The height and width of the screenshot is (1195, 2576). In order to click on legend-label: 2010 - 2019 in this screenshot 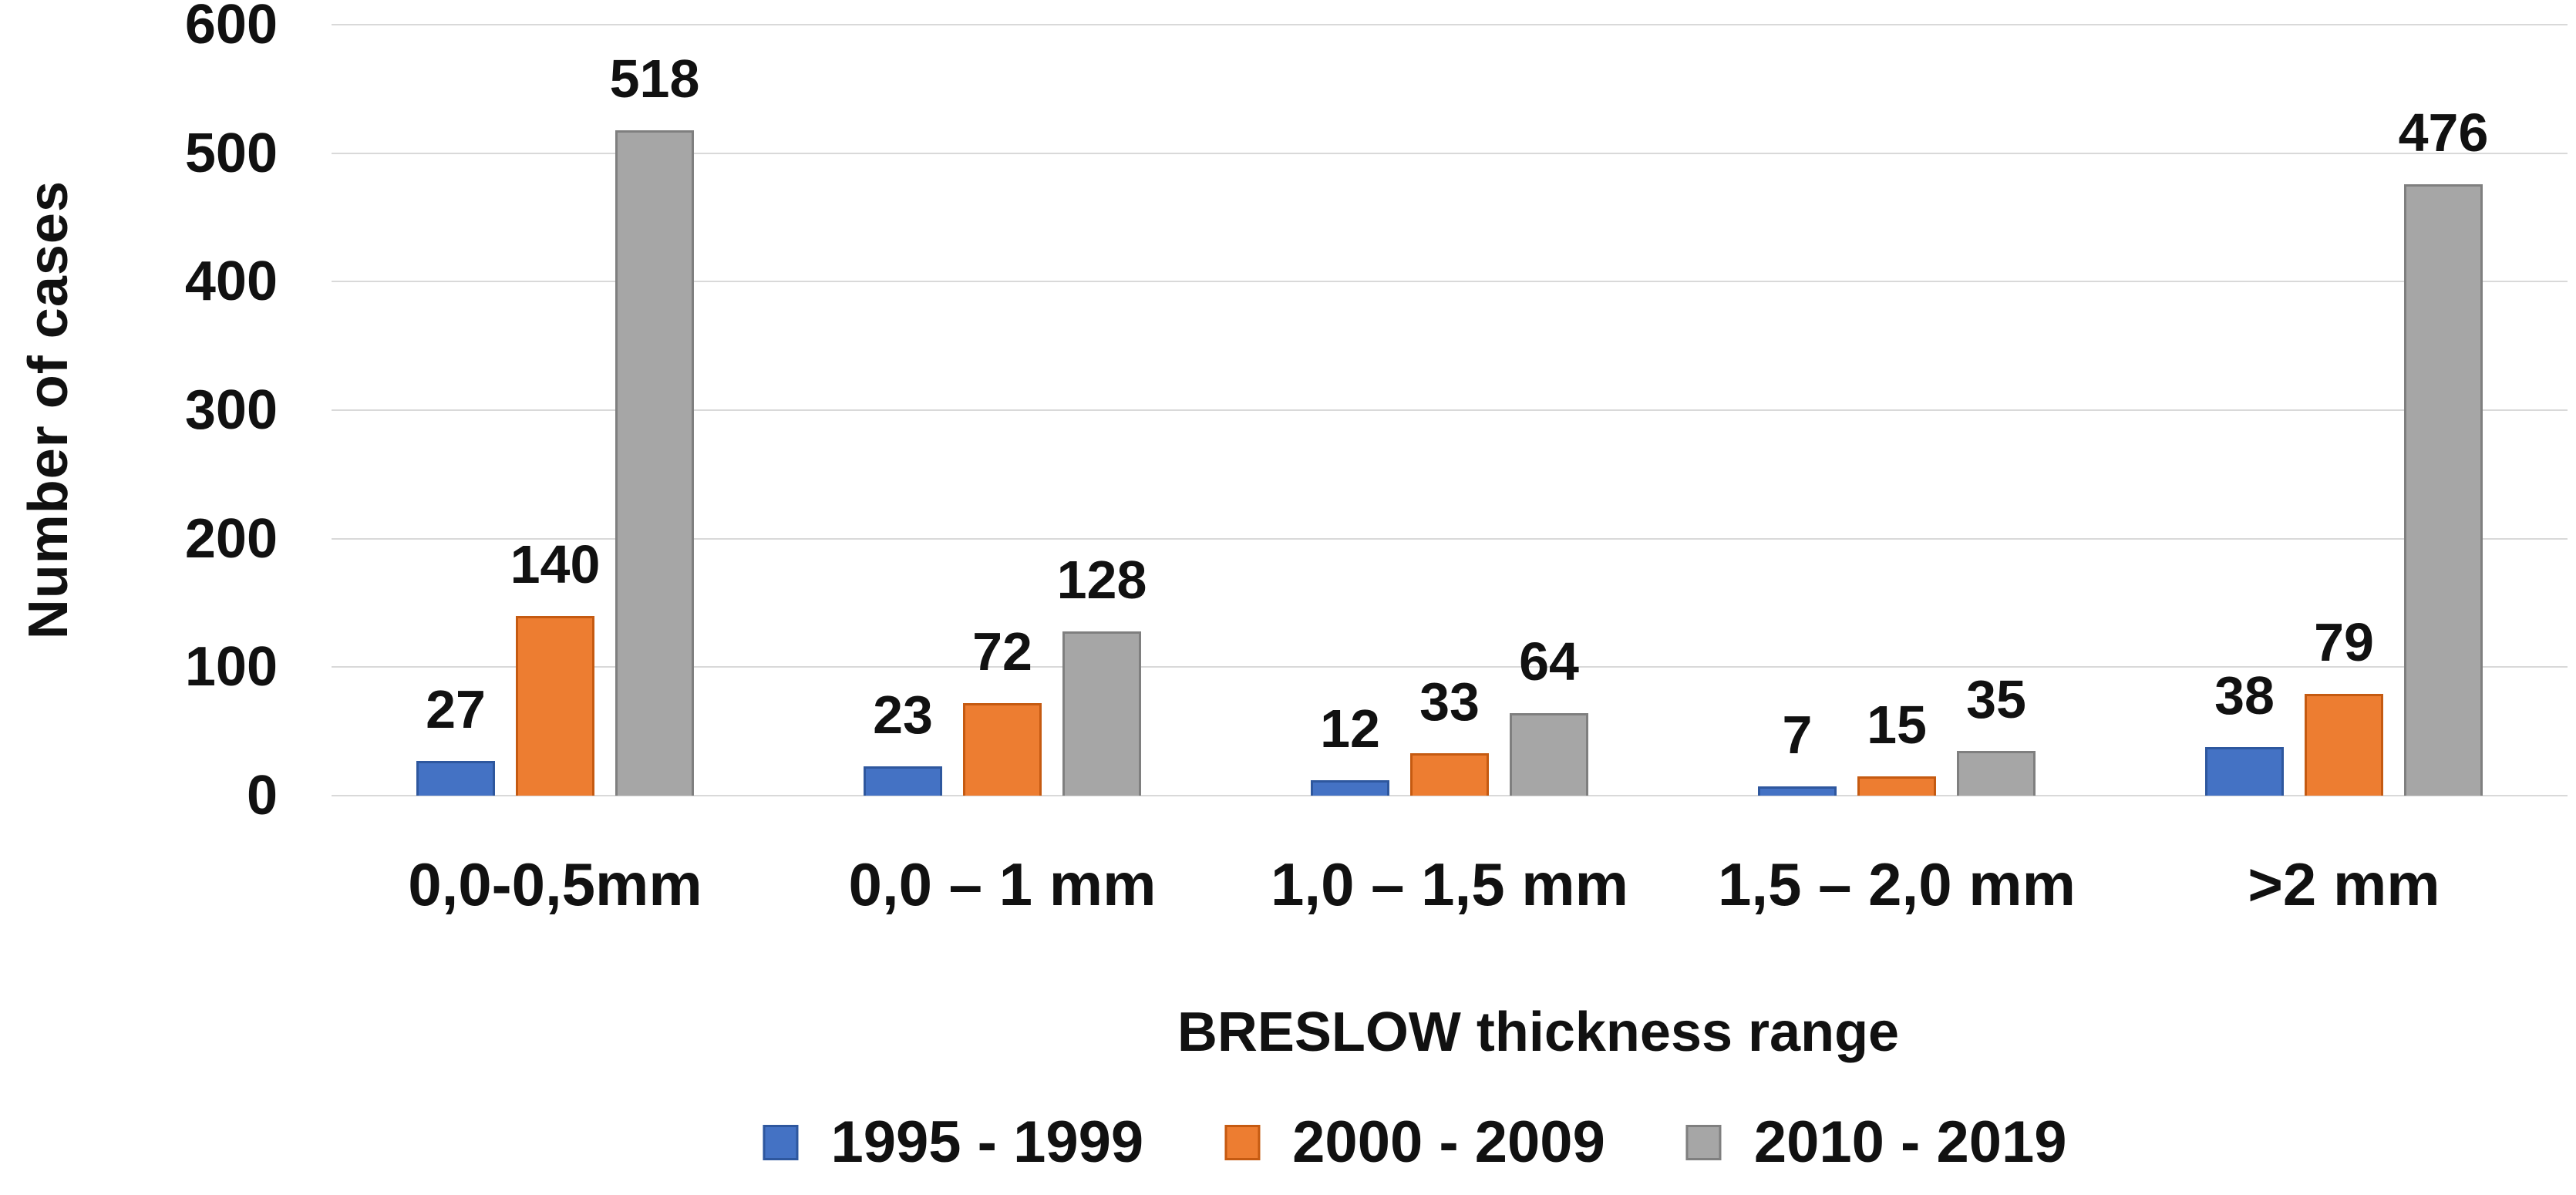, I will do `click(1910, 1142)`.